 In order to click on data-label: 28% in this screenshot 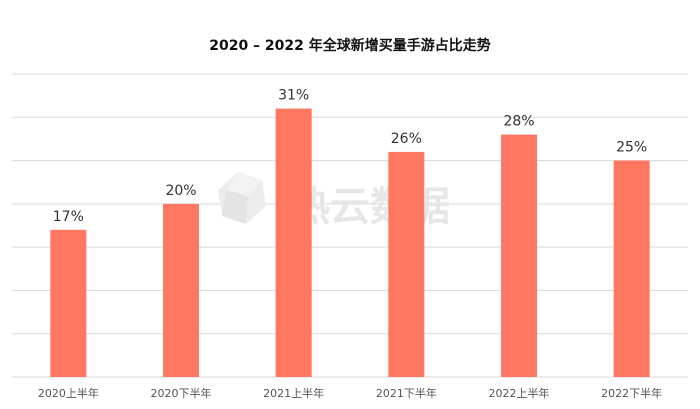, I will do `click(518, 122)`.